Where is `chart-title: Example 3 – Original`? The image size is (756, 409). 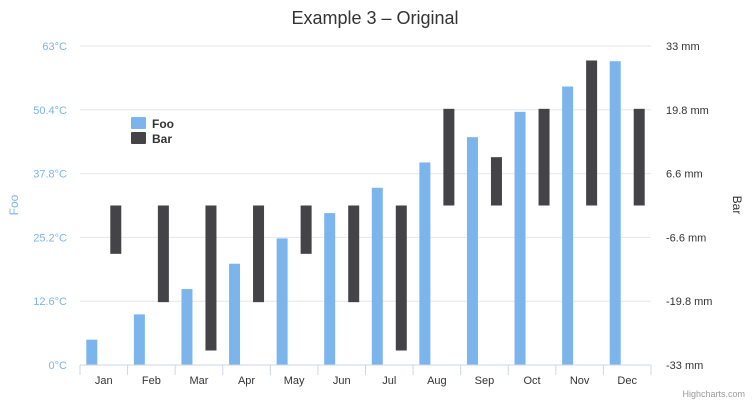
chart-title: Example 3 – Original is located at coordinates (374, 18).